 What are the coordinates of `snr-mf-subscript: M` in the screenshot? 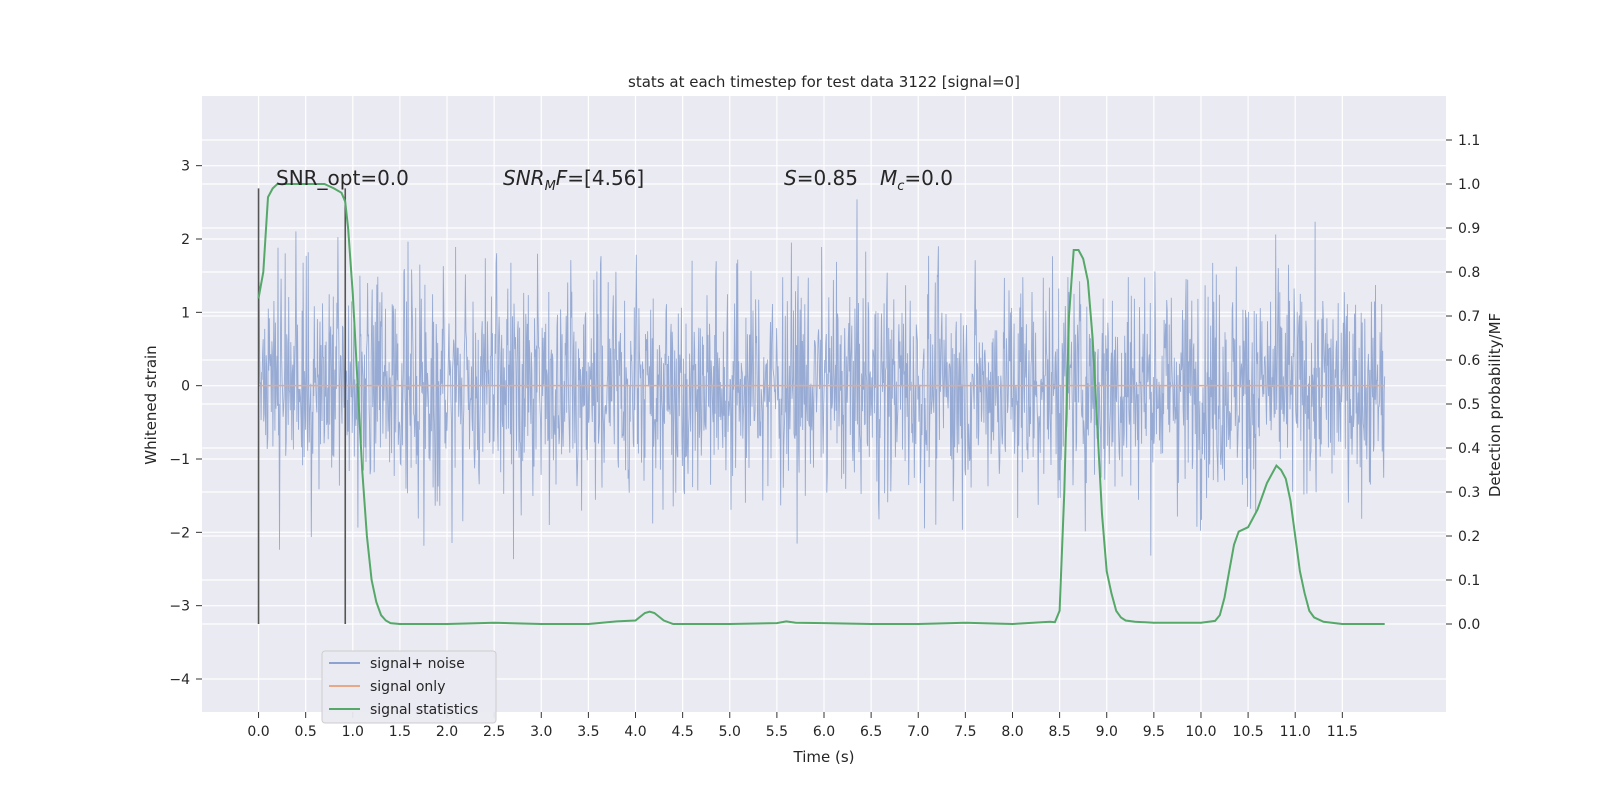 It's located at (550, 186).